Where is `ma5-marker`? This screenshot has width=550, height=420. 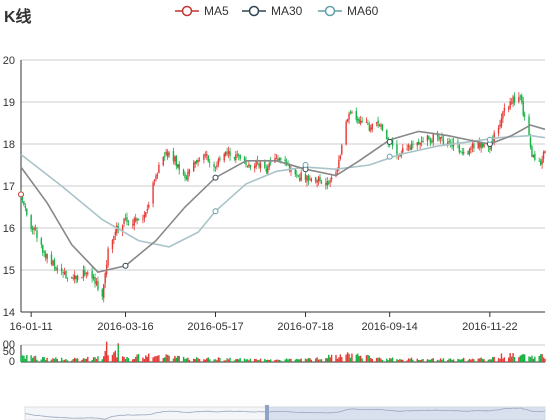 ma5-marker is located at coordinates (21, 194).